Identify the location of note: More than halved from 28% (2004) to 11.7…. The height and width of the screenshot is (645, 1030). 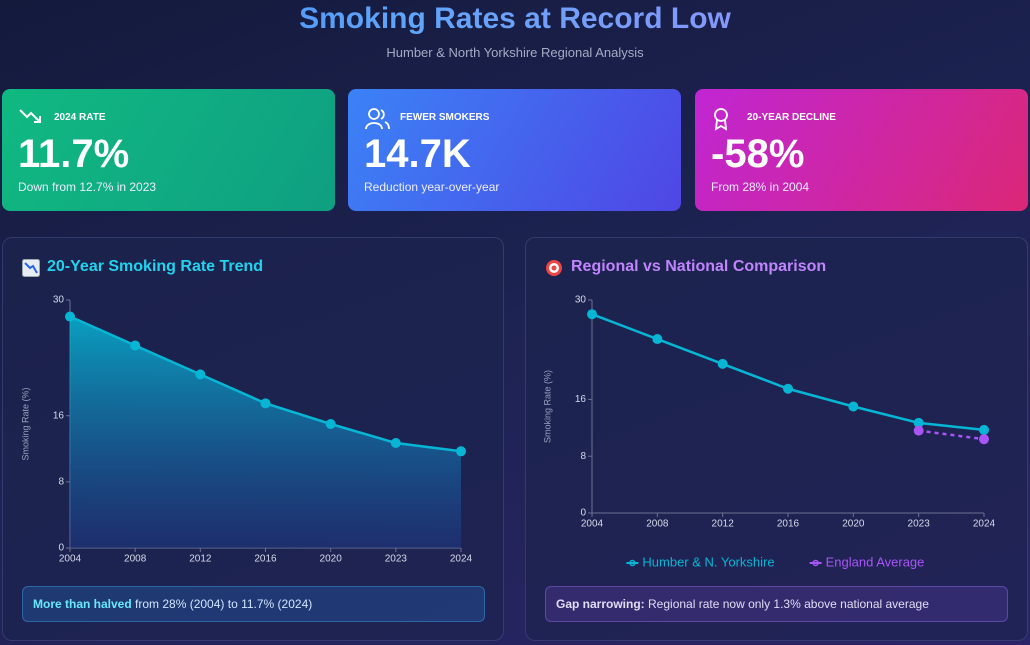
(253, 604).